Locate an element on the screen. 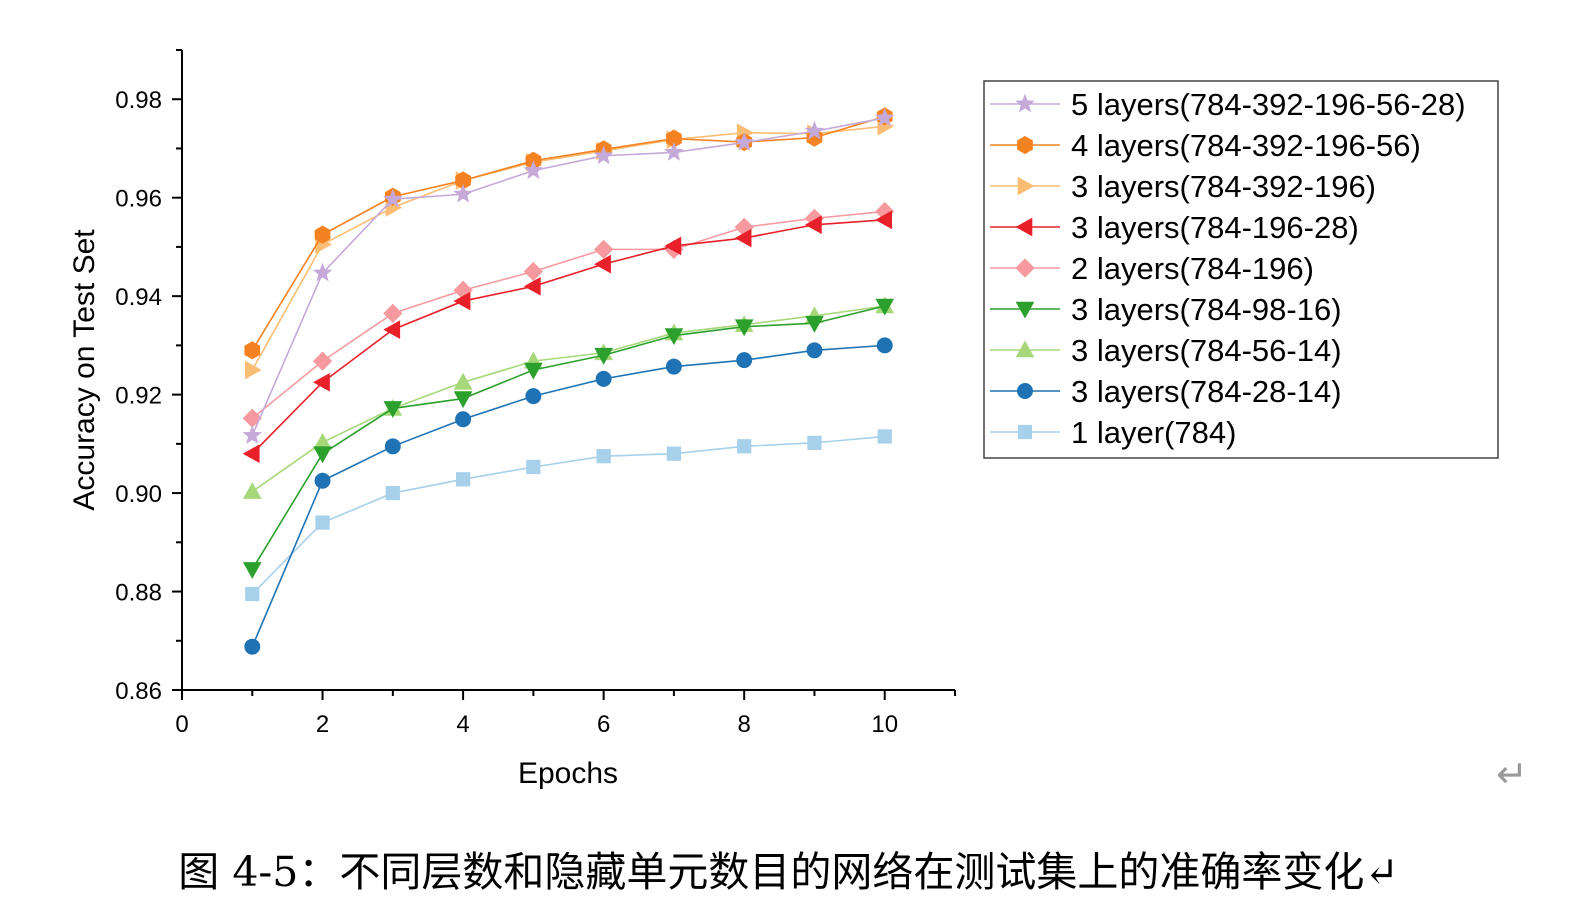  legend-entry: 3 layers(784-392-196) is located at coordinates (1183, 186).